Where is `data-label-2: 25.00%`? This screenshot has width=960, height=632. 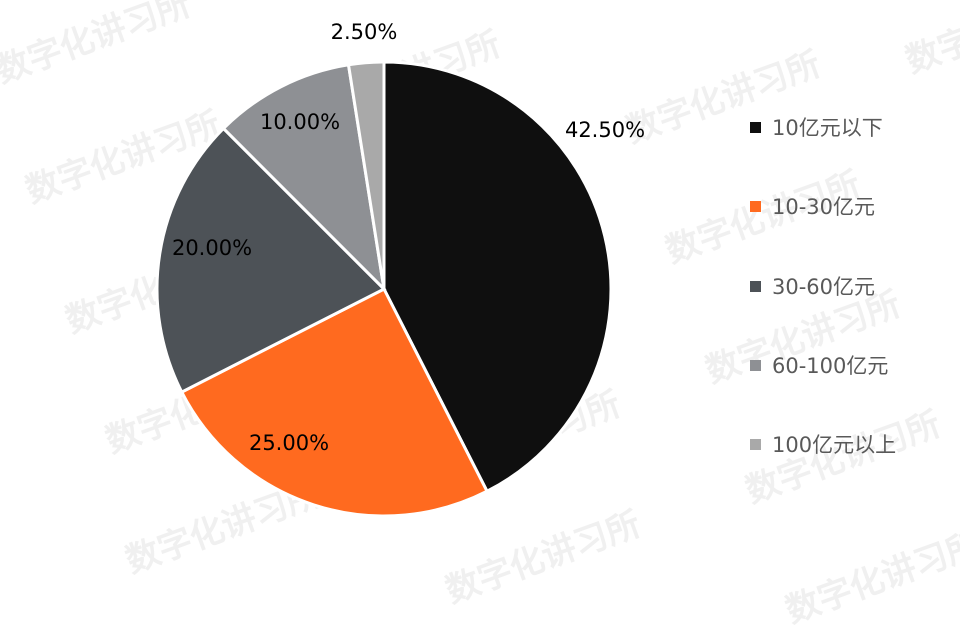 data-label-2: 25.00% is located at coordinates (289, 443).